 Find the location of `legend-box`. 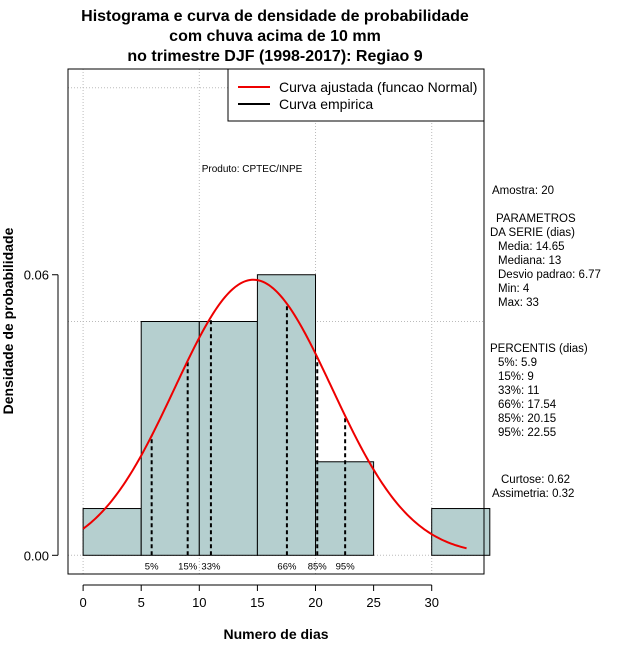

legend-box is located at coordinates (356, 95).